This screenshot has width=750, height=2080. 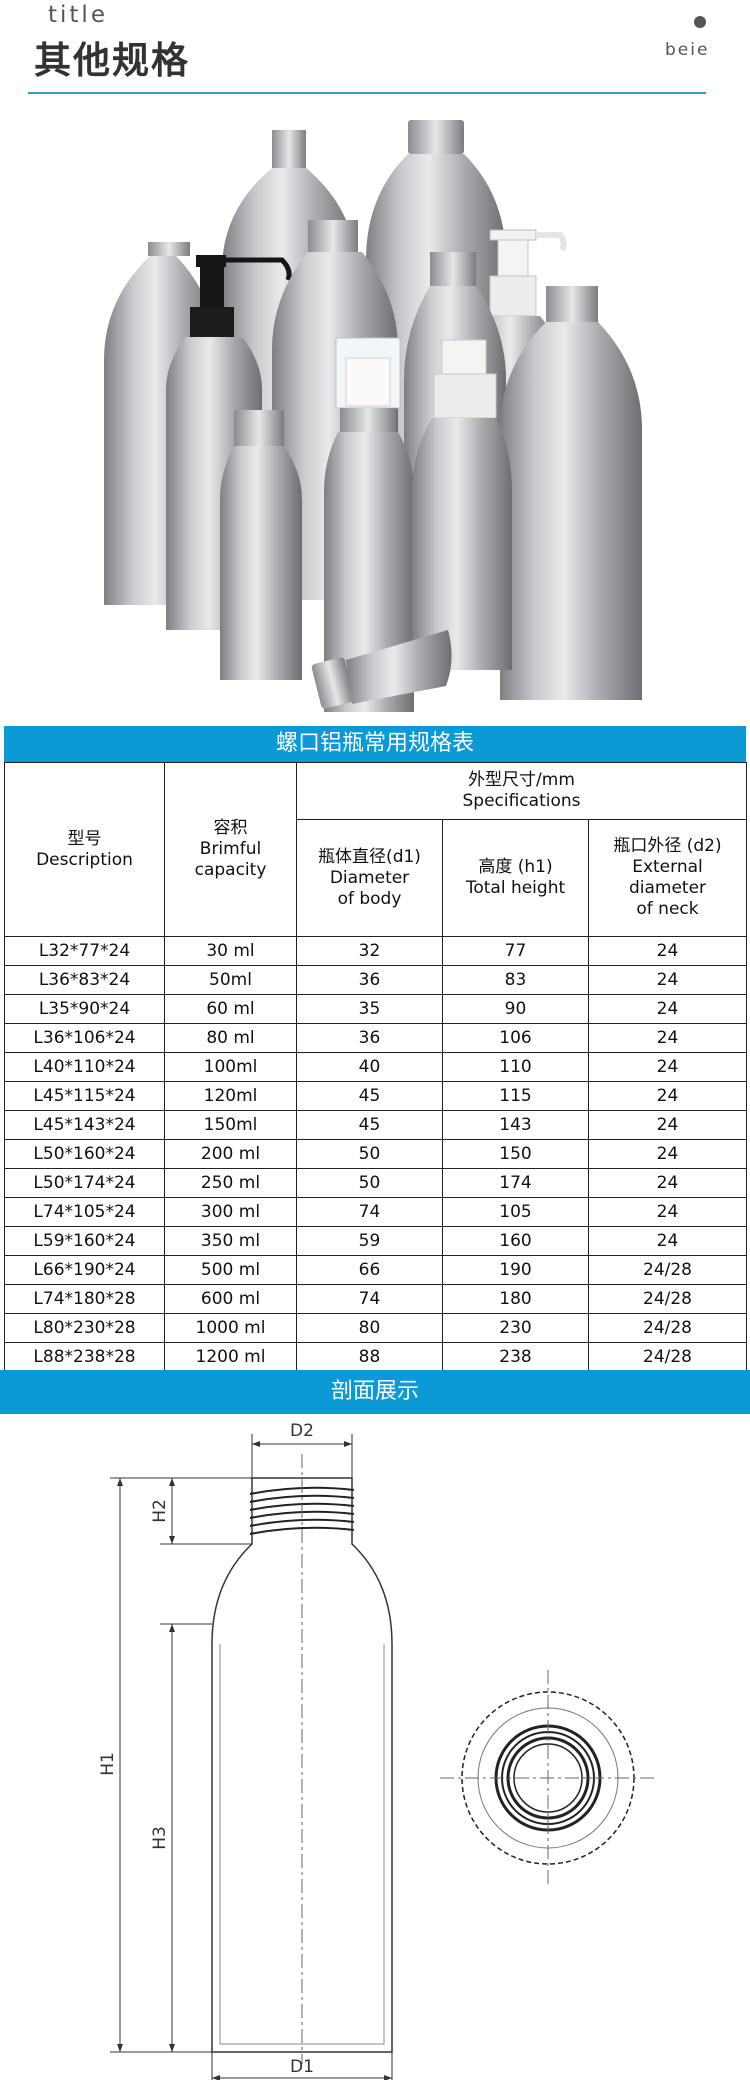 I want to click on cell-capacity: 100ml, so click(x=230, y=1067).